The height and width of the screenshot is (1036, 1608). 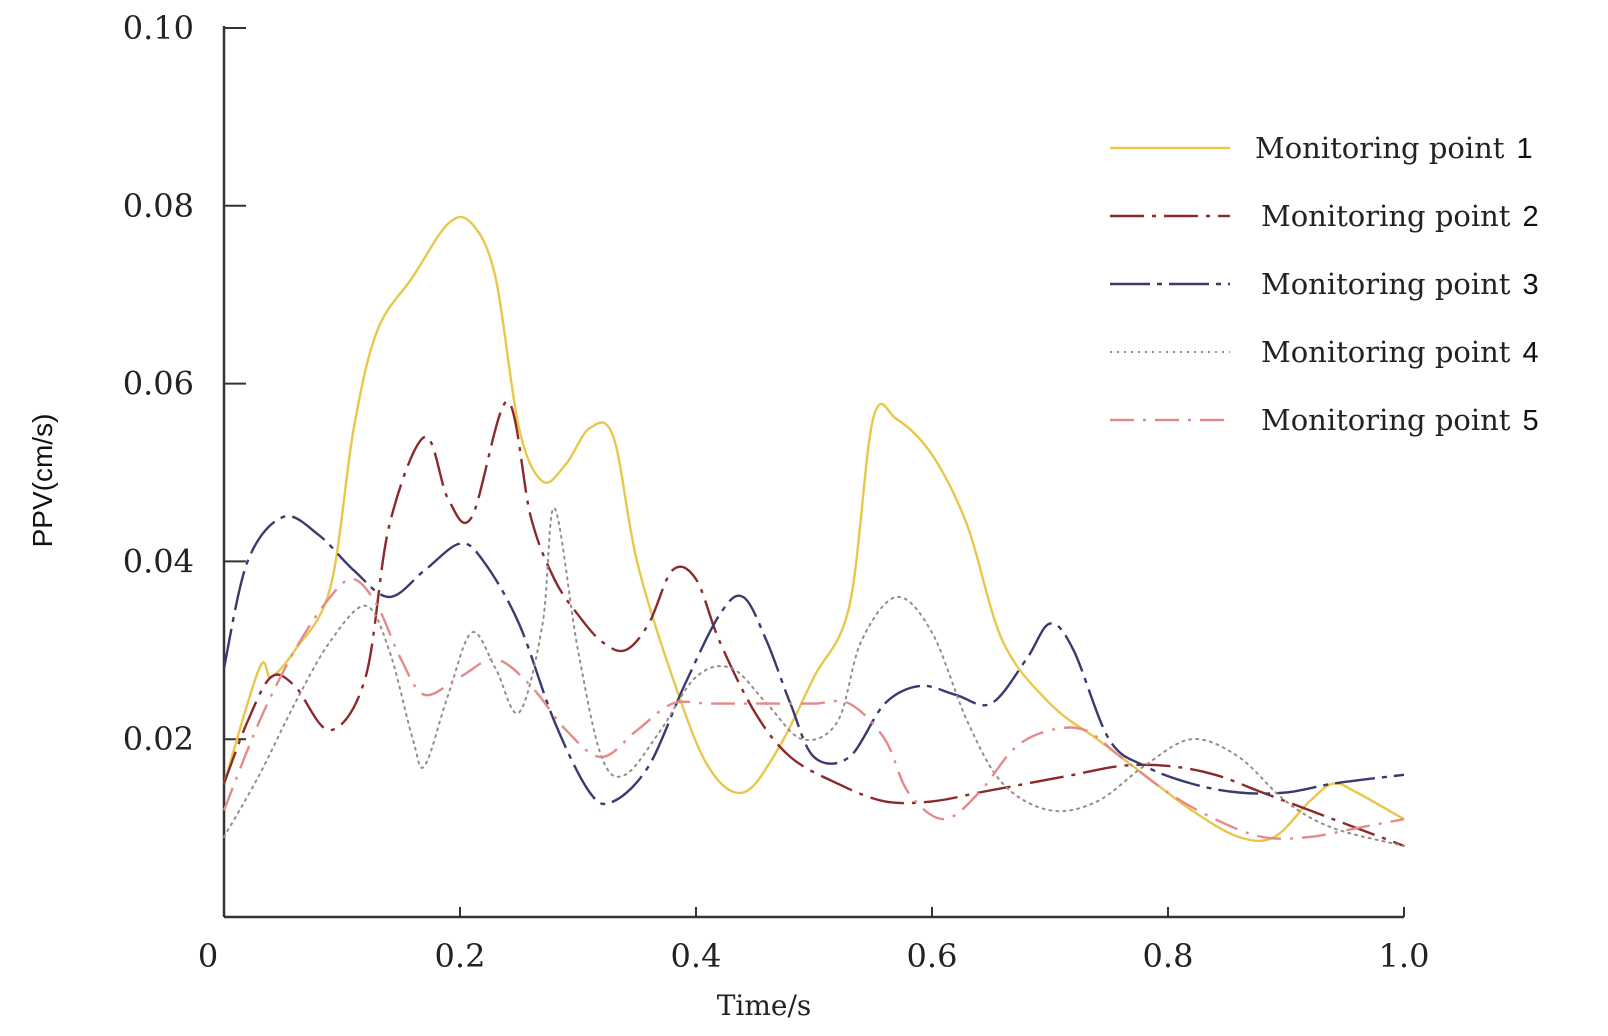 I want to click on y-tick-label: 0.08, so click(x=158, y=206).